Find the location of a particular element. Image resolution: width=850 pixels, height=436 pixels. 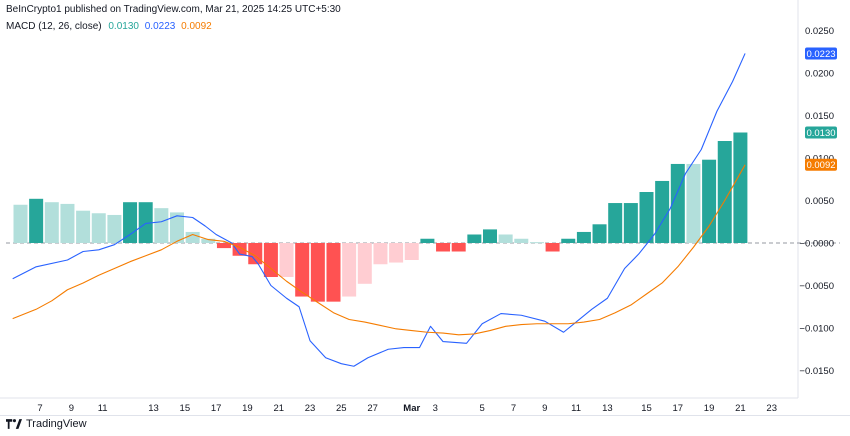

histogram-value-badge is located at coordinates (821, 132).